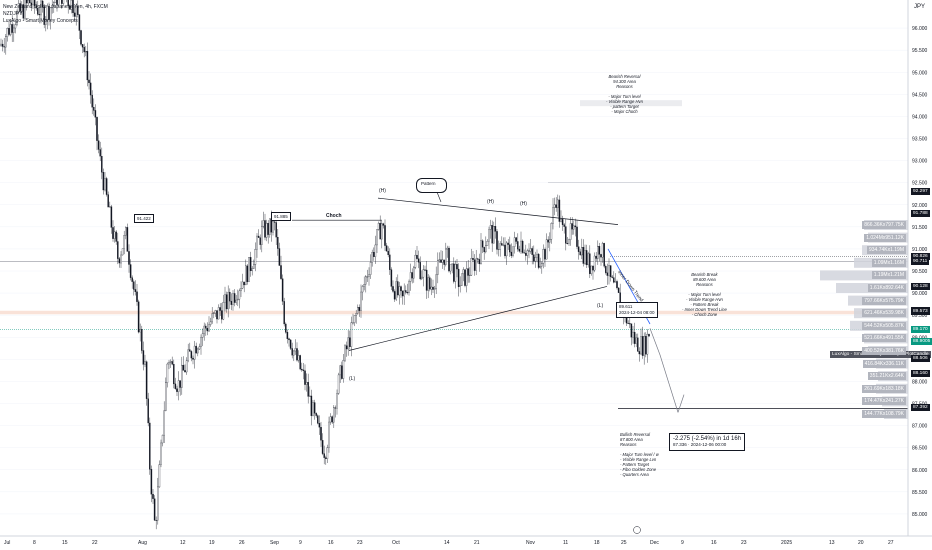 This screenshot has width=932, height=550. Describe the element at coordinates (682, 543) in the screenshot. I see `x-tick-label: 9` at that location.